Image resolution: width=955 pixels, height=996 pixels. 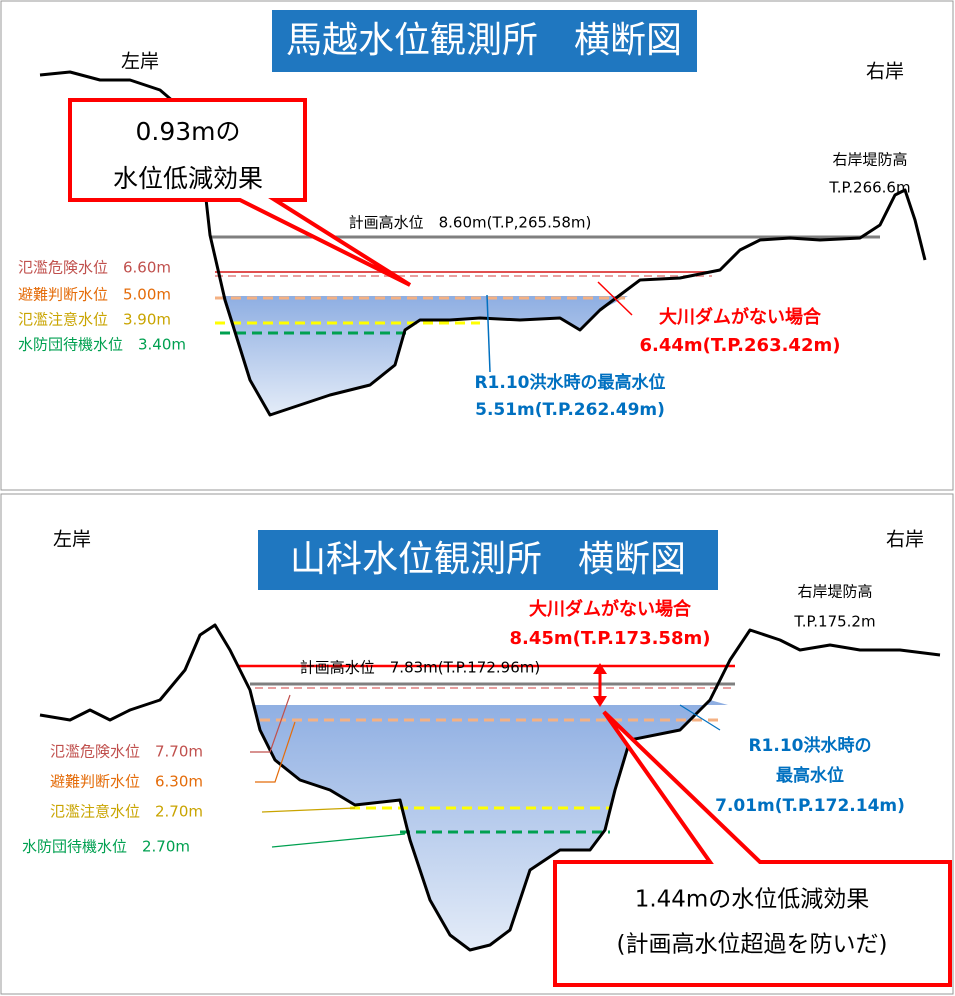 What do you see at coordinates (809, 745) in the screenshot?
I see `r1: R1.10洪水時の` at bounding box center [809, 745].